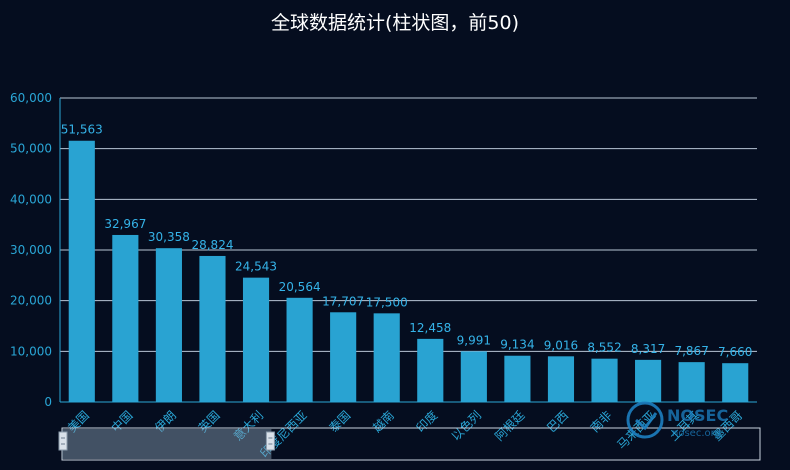 Image resolution: width=790 pixels, height=470 pixels. Describe the element at coordinates (300, 287) in the screenshot. I see `data-label: 20,564` at that location.